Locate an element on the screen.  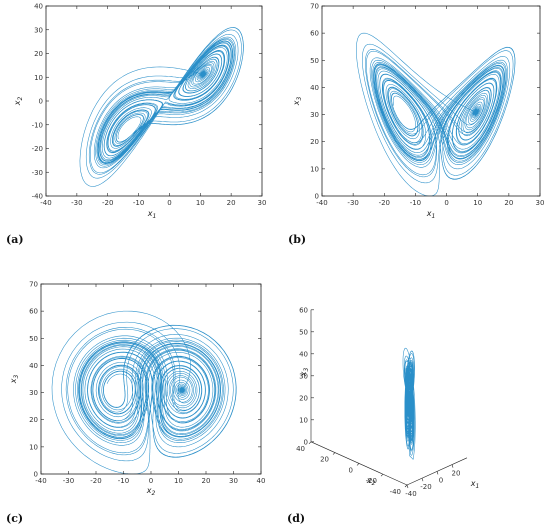
x1-tick-label: 0 is located at coordinates (441, 480).